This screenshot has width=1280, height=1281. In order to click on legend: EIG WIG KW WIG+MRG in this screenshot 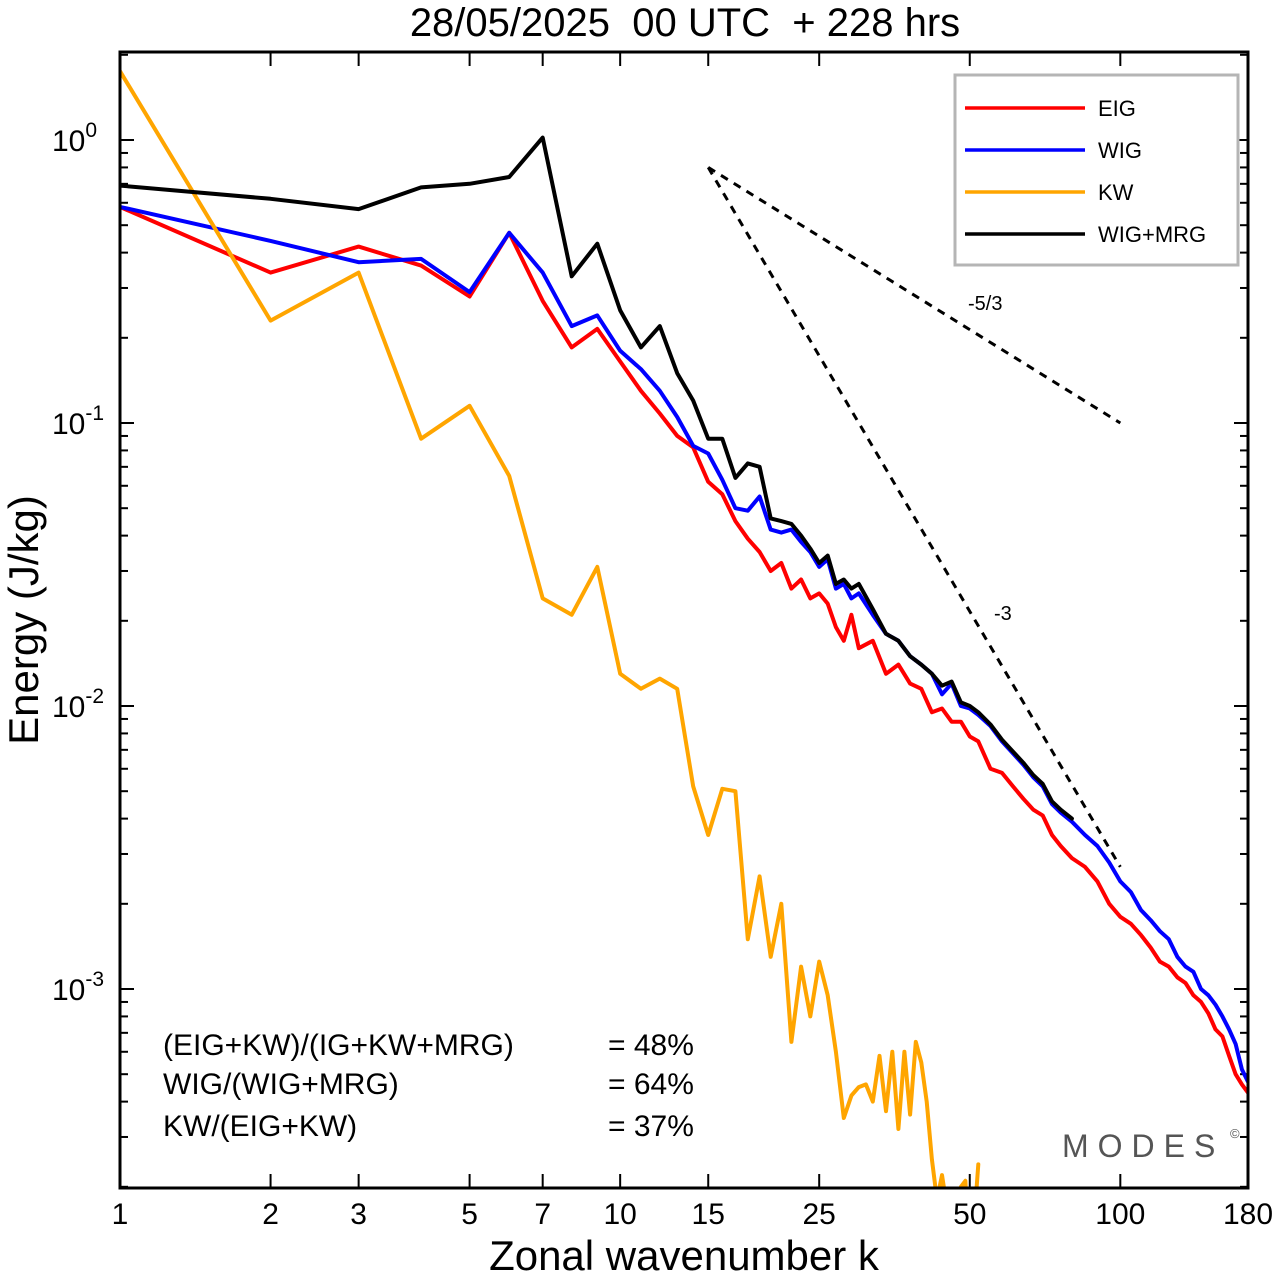, I will do `click(1096, 170)`.